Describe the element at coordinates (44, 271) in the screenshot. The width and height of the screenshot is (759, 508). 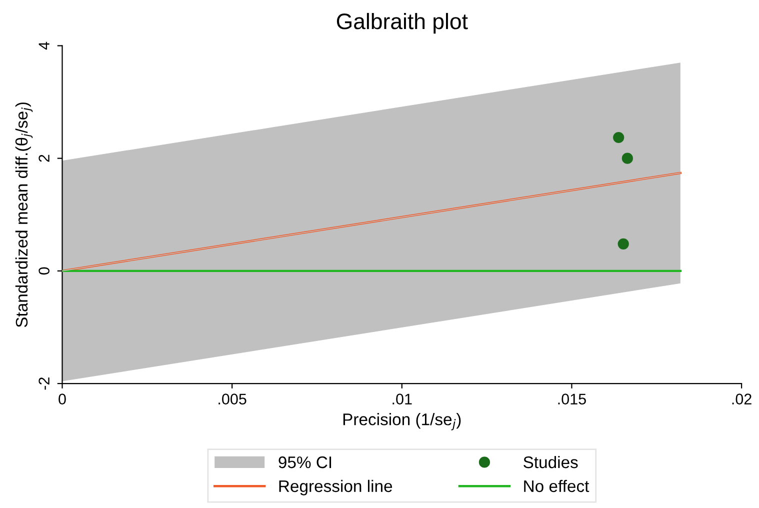
I see `y-tick-label: 0` at that location.